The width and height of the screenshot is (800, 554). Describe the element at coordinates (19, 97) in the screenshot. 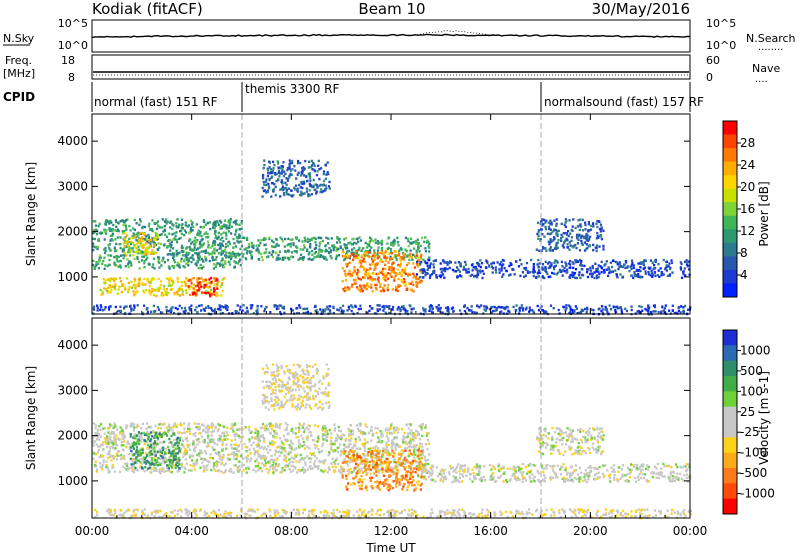

I see `cpid-label: CPID` at that location.